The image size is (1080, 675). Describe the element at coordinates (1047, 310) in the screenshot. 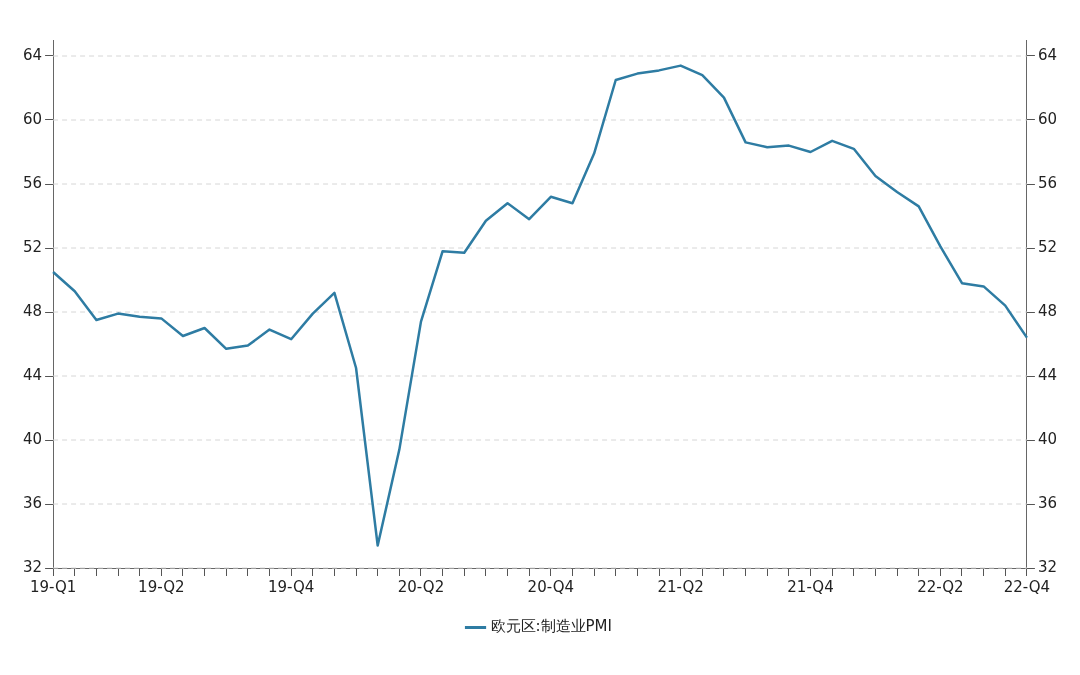

I see `y2-tick-label: 48` at that location.